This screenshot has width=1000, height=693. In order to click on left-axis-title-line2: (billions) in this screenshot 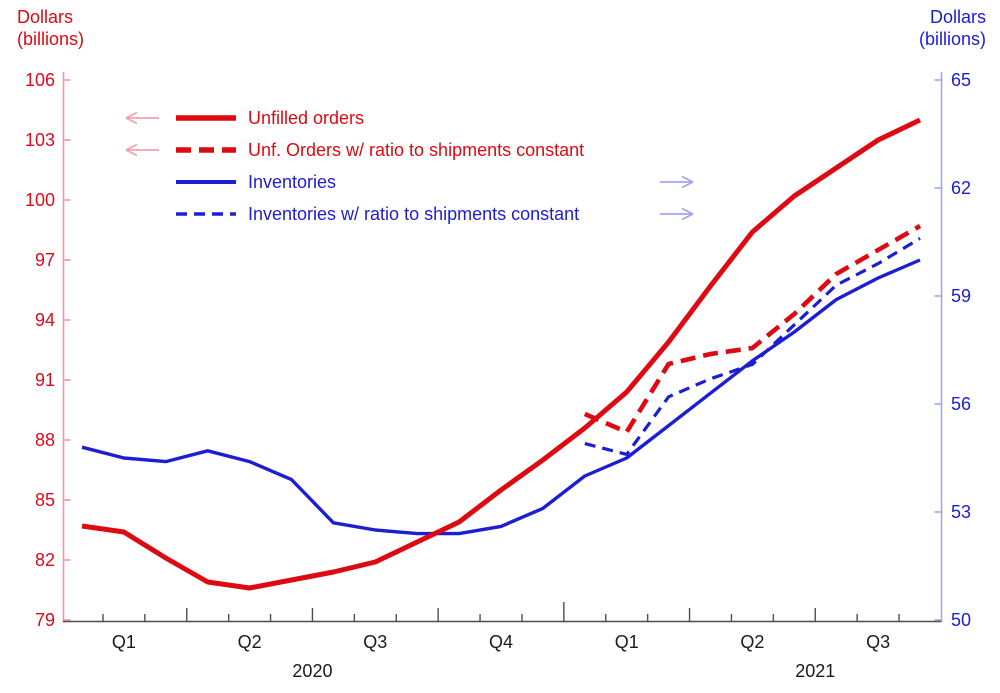, I will do `click(51, 39)`.